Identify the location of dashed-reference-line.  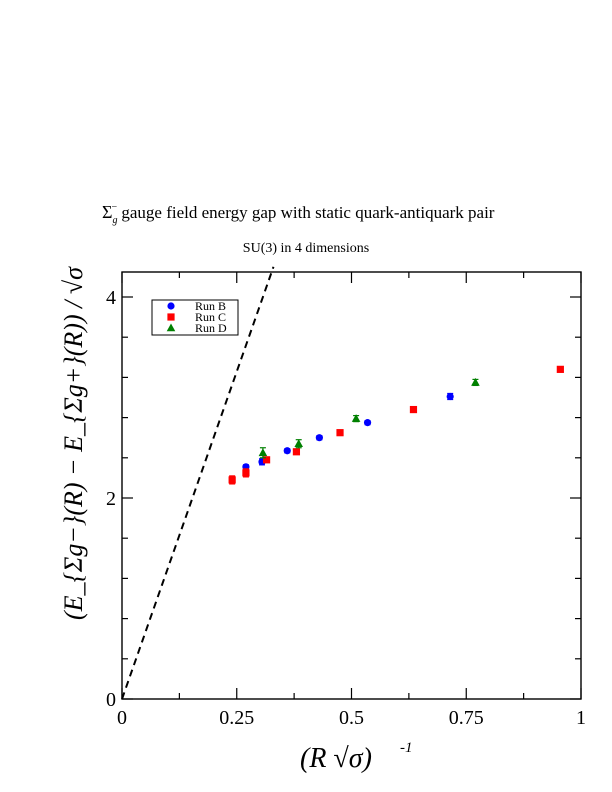
(198, 483).